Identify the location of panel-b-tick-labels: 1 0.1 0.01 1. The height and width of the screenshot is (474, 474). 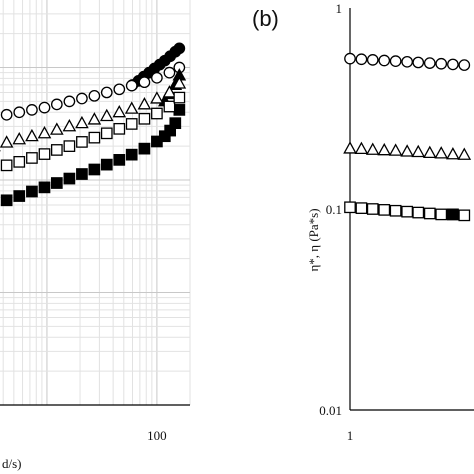
(336, 222).